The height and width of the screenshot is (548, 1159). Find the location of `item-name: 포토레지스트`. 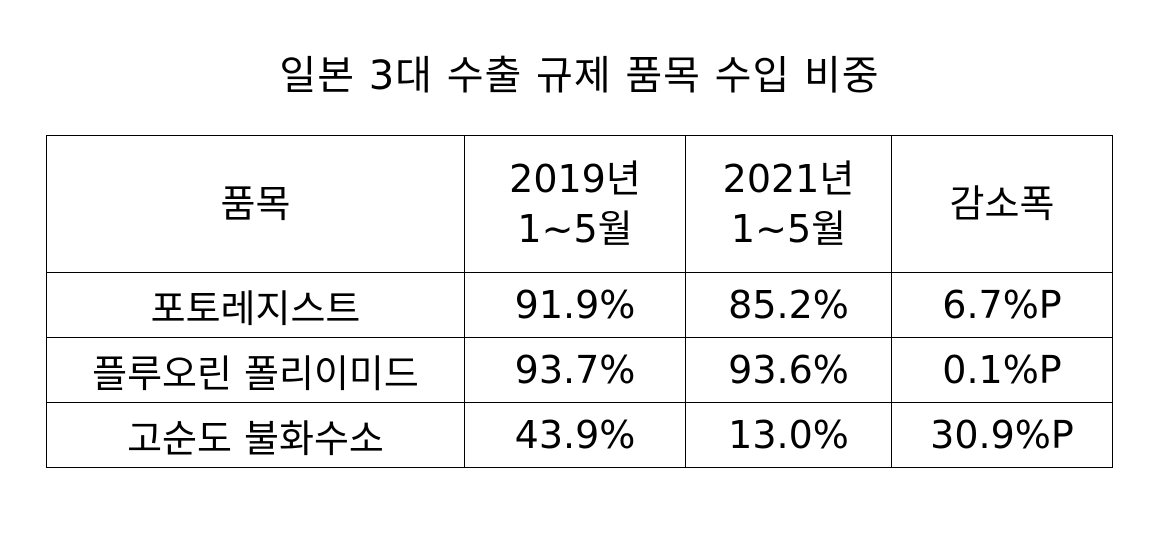

item-name: 포토레지스트 is located at coordinates (255, 305).